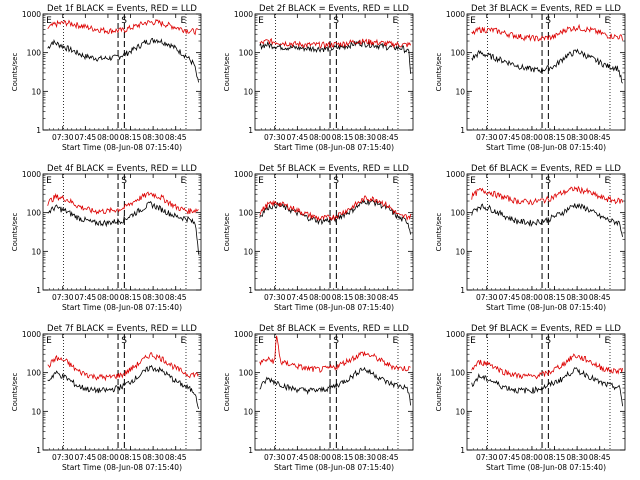 The height and width of the screenshot is (480, 640). What do you see at coordinates (334, 169) in the screenshot?
I see `panel-title: Det 5f BLACK = Events, RED = LLD` at bounding box center [334, 169].